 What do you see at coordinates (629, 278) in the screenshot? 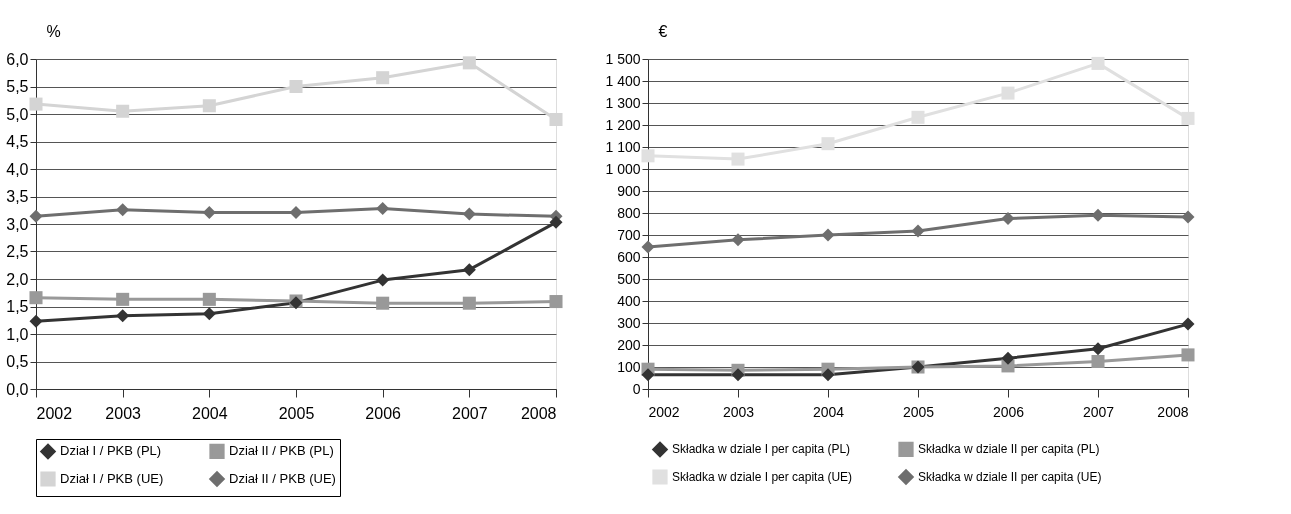
I see `y-tick-label: 500` at bounding box center [629, 278].